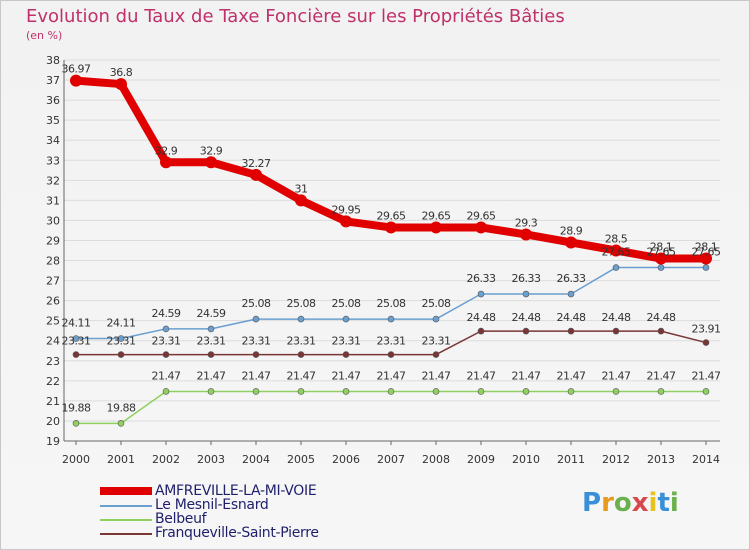  What do you see at coordinates (436, 459) in the screenshot?
I see `x-tick-label: 2008` at bounding box center [436, 459].